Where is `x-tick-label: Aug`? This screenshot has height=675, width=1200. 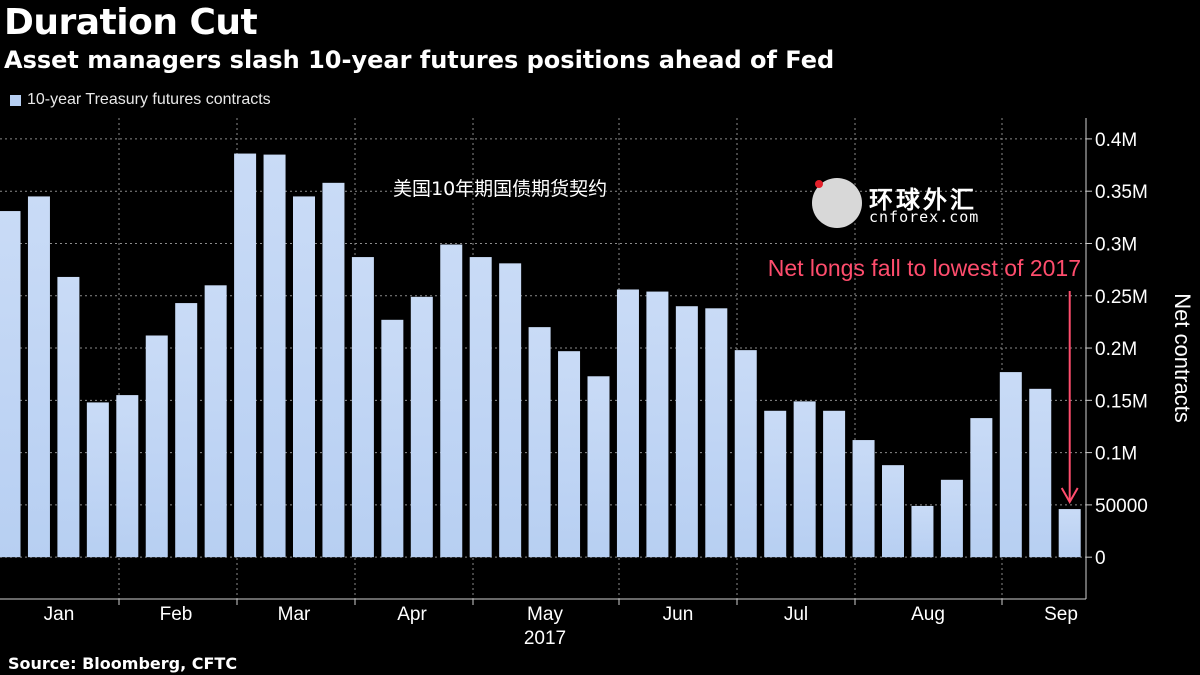 x-tick-label: Aug is located at coordinates (928, 614).